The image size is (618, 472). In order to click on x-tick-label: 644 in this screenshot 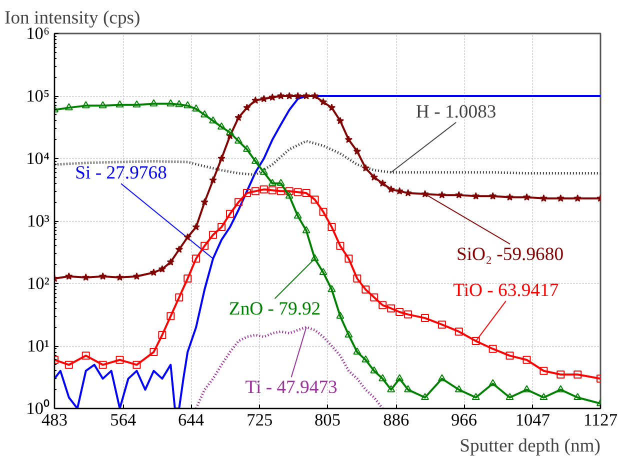, I will do `click(191, 420)`.